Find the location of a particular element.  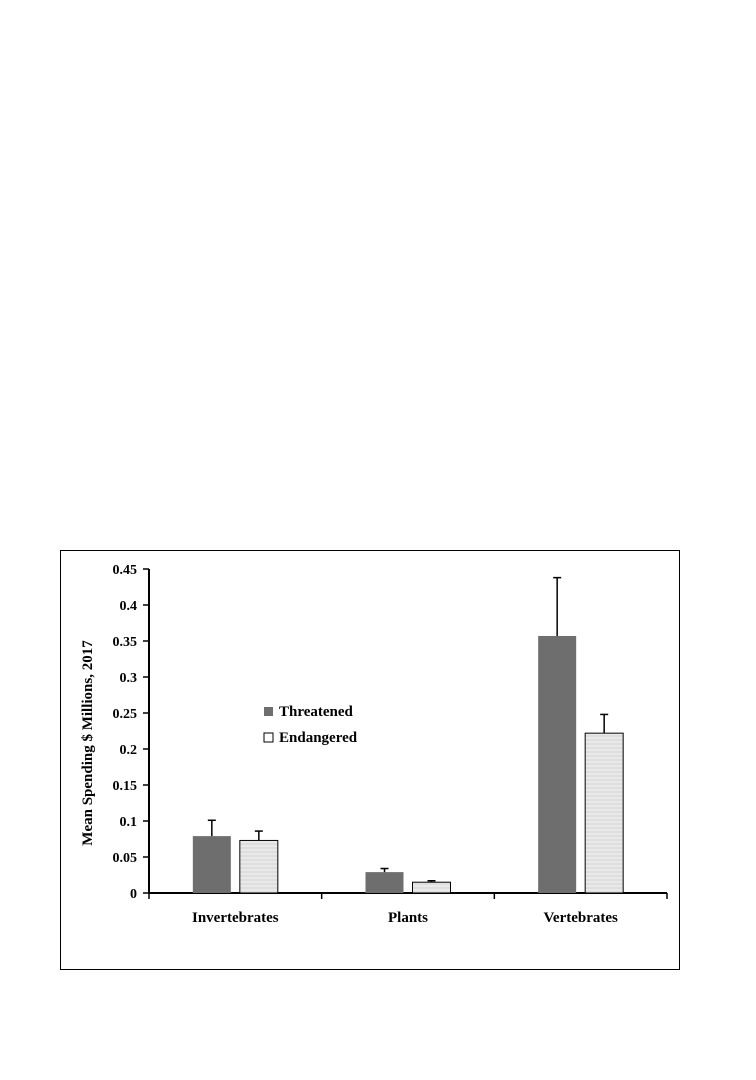

y-tick-label: 0.15 is located at coordinates (125, 786).